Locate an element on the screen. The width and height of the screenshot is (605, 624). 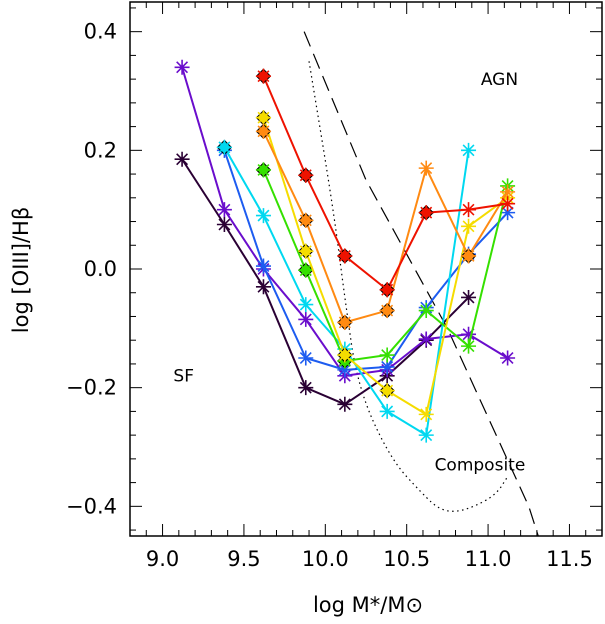
y-tick-label: 0.0 is located at coordinates (100, 269).